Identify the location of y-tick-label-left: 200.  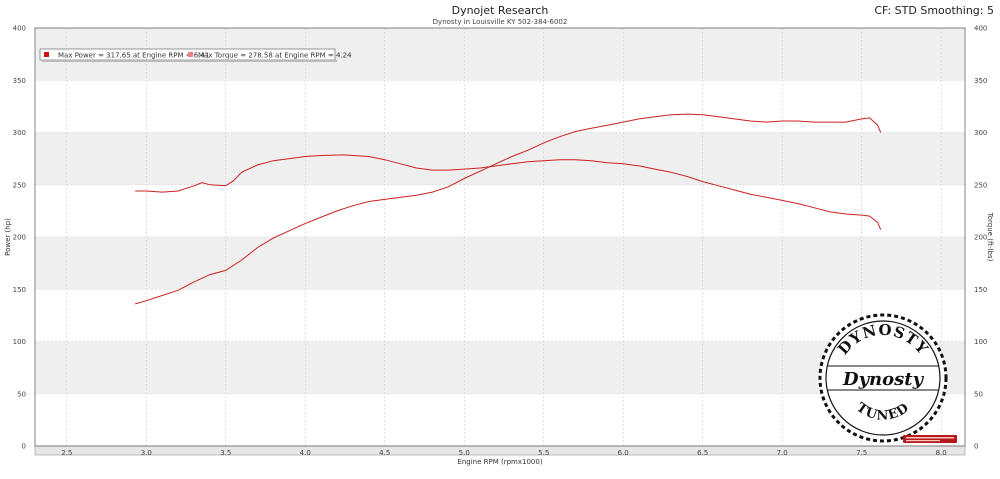
(19, 238).